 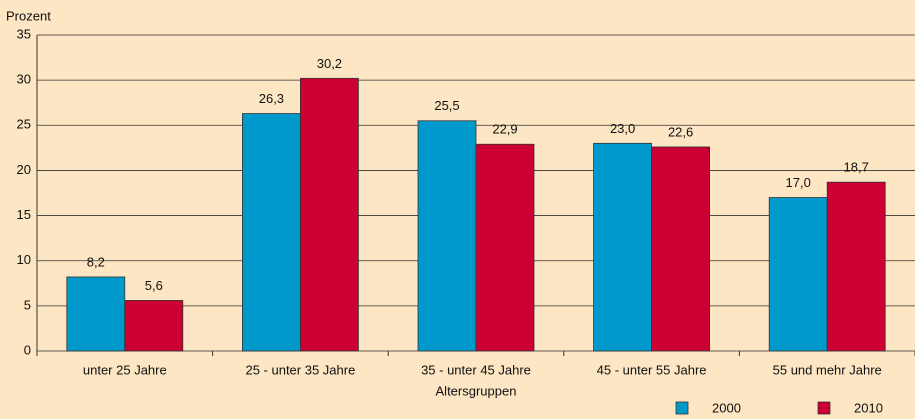 I want to click on value-label: 26,3, so click(x=271, y=98).